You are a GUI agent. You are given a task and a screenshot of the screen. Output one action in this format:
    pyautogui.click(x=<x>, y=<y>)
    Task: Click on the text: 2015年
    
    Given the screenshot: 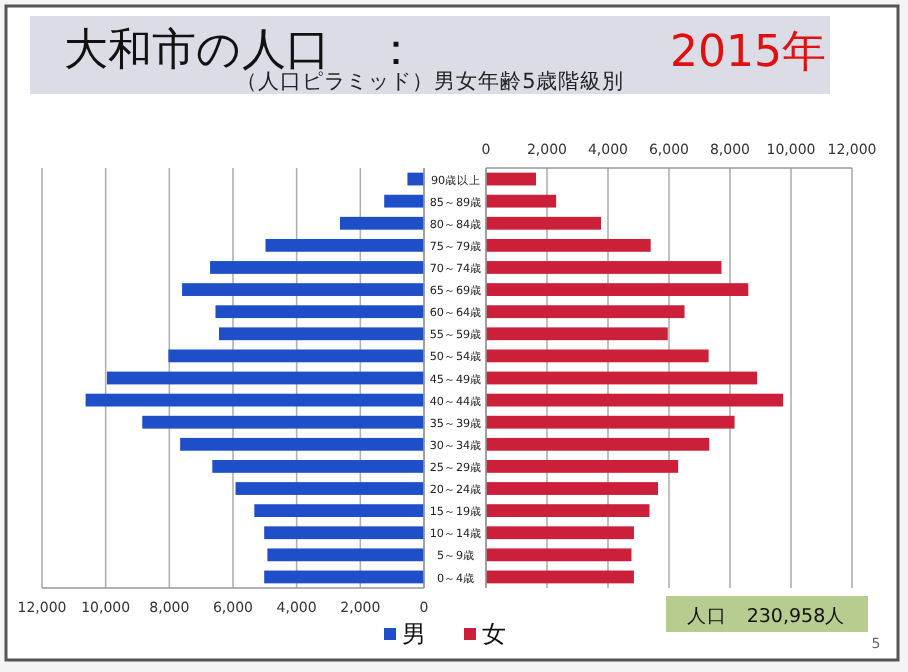 What is the action you would take?
    pyautogui.click(x=748, y=53)
    